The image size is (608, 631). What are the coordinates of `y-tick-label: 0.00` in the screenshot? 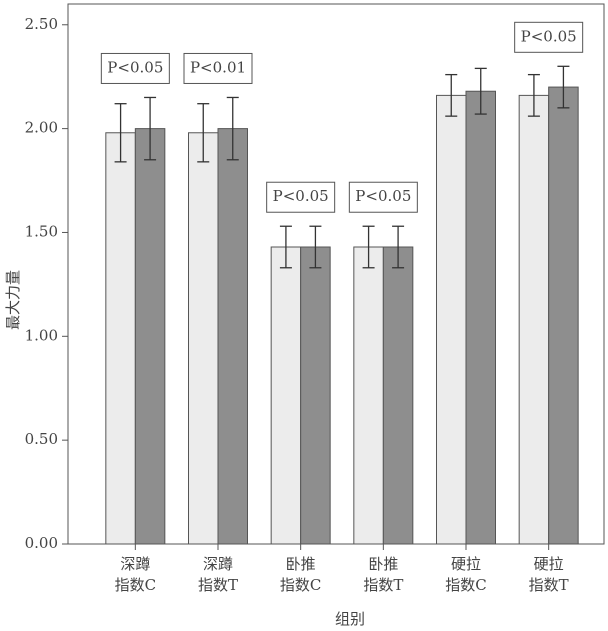 It's located at (41, 543).